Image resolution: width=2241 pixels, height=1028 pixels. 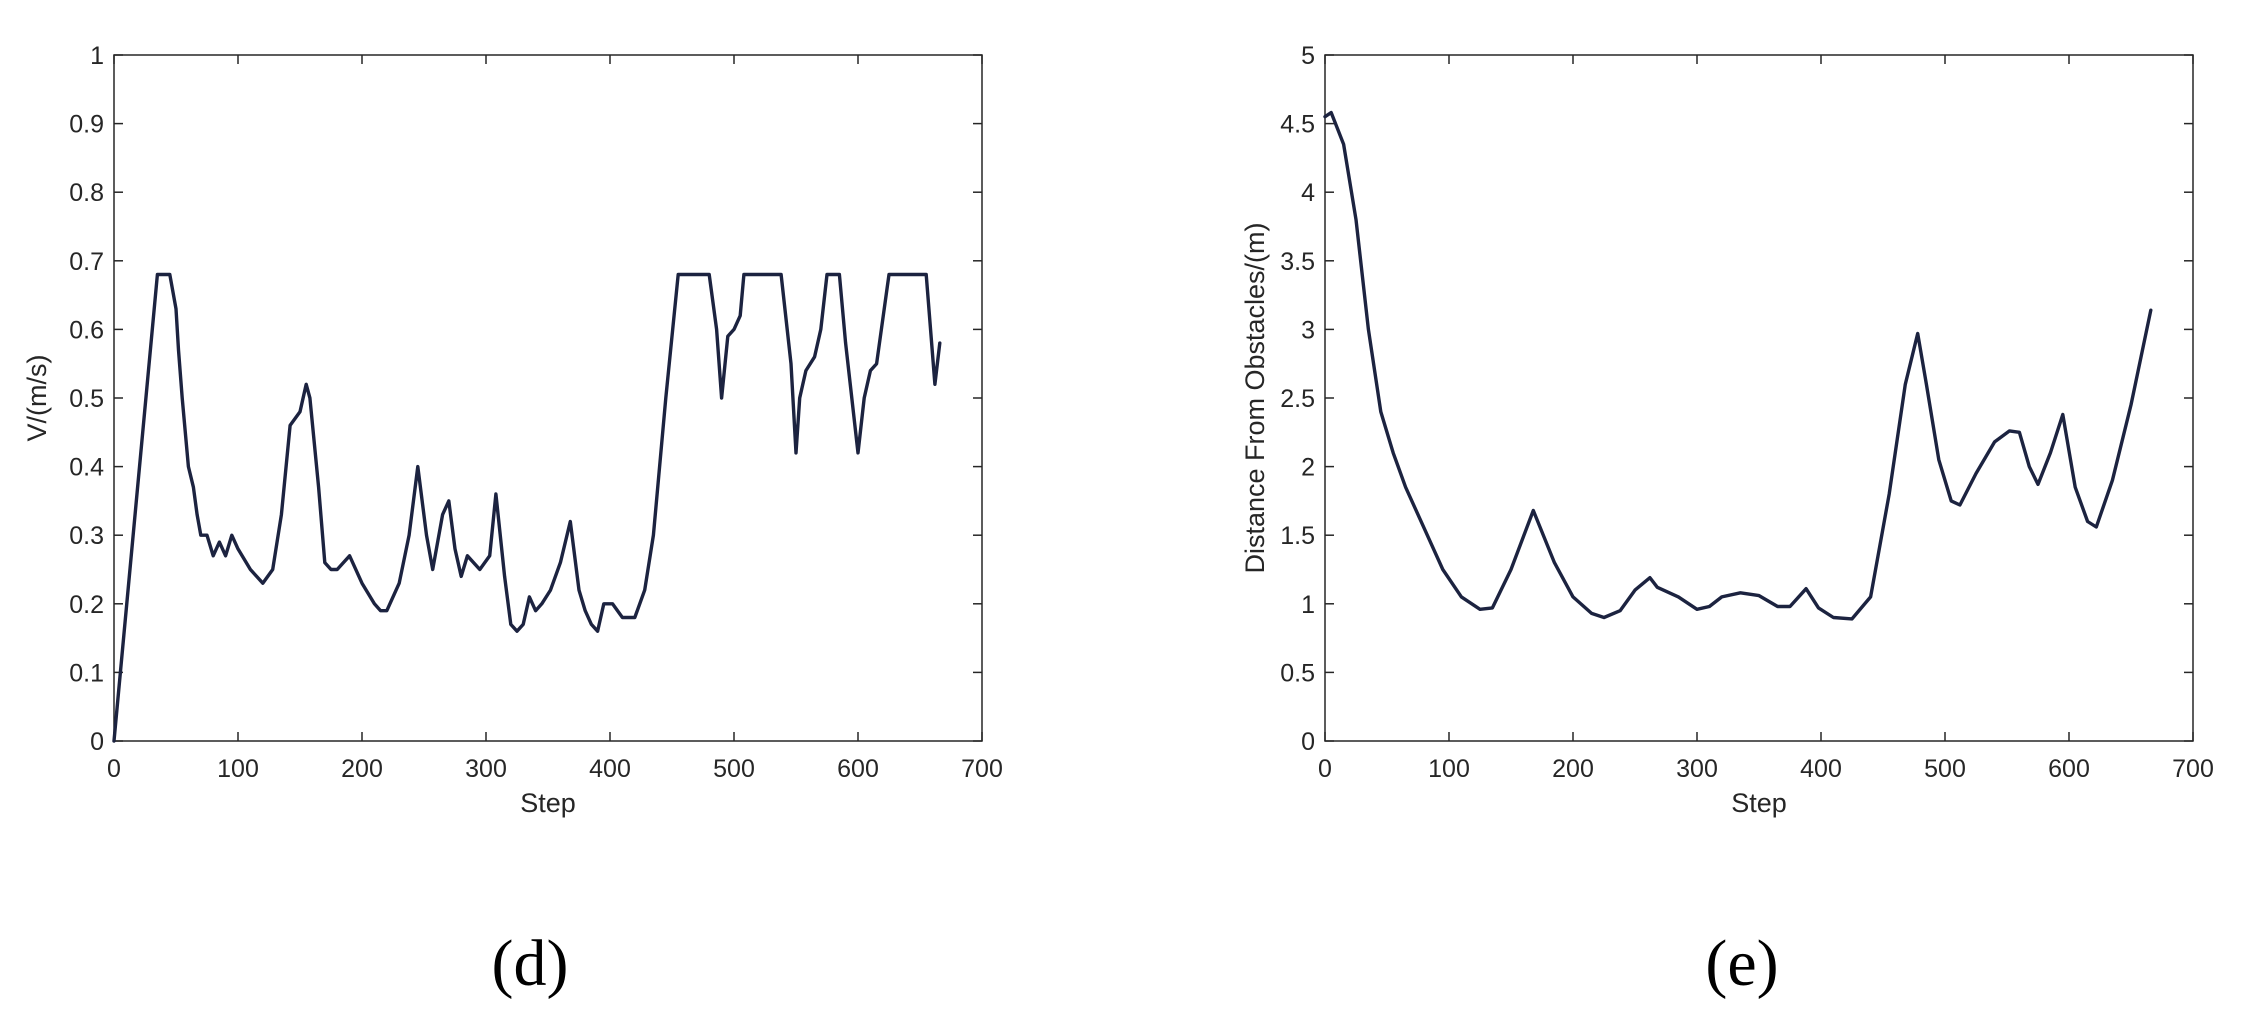 What do you see at coordinates (734, 769) in the screenshot?
I see `velocity-x-tick-label: 500` at bounding box center [734, 769].